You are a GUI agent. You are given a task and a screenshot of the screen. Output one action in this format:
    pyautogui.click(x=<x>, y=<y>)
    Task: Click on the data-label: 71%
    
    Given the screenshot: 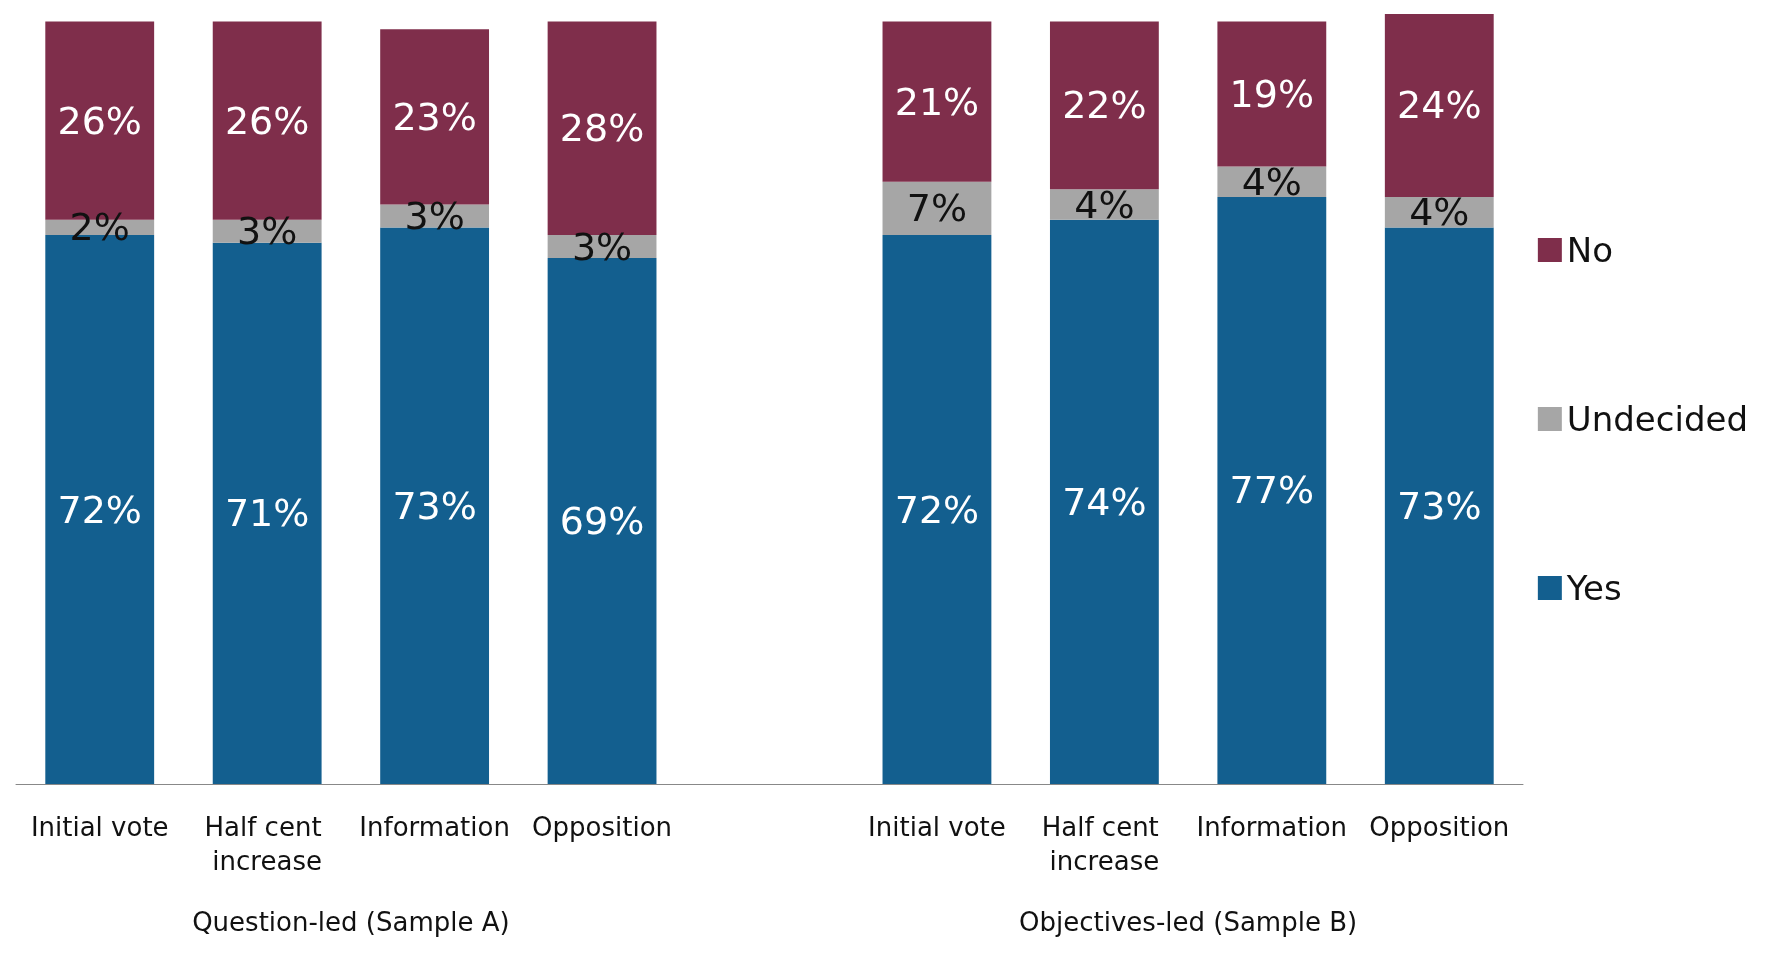 What is the action you would take?
    pyautogui.click(x=267, y=513)
    